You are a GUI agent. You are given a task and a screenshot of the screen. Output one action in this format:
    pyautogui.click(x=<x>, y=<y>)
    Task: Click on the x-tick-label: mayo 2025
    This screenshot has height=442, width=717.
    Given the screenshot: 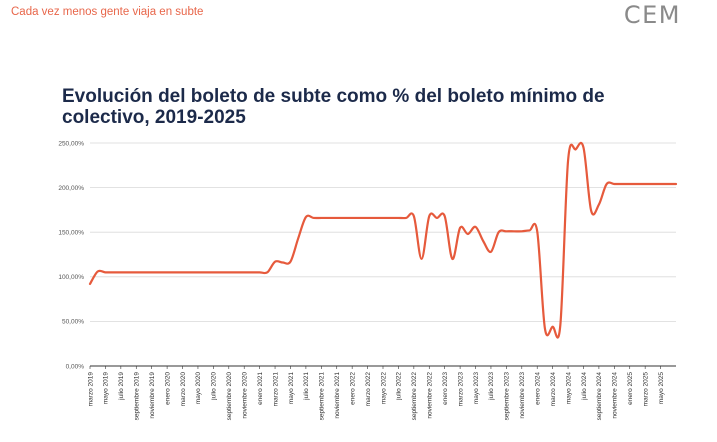 What is the action you would take?
    pyautogui.click(x=661, y=388)
    